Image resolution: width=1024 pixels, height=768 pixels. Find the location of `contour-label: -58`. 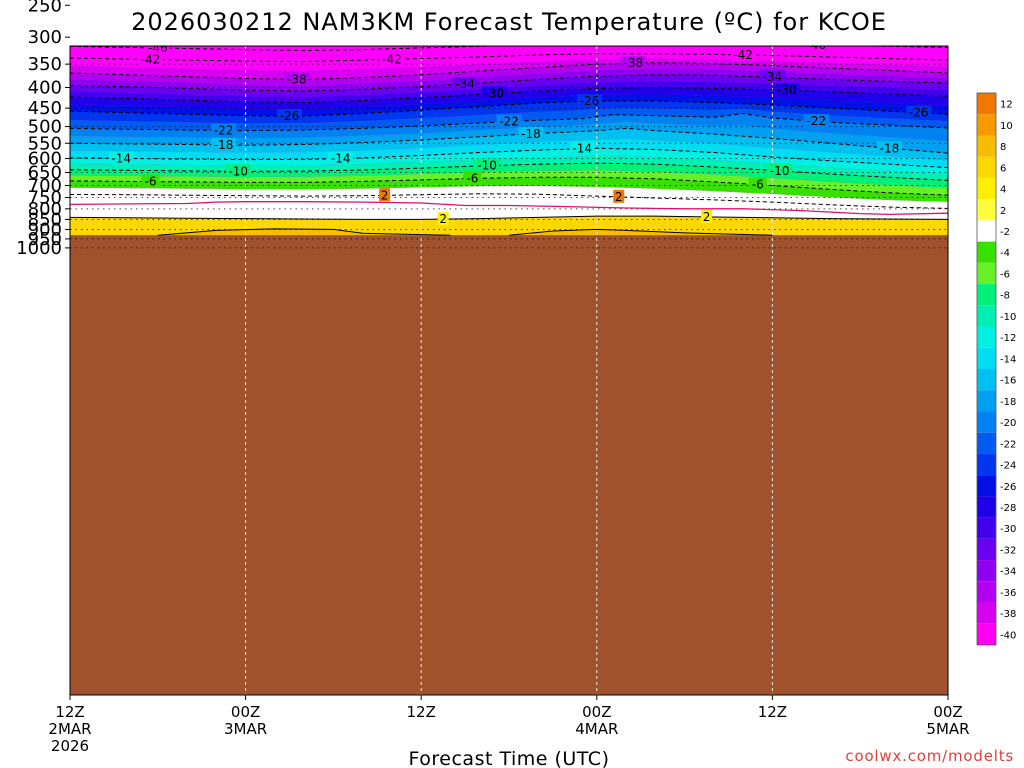

contour-label: -58 is located at coordinates (816, 2).